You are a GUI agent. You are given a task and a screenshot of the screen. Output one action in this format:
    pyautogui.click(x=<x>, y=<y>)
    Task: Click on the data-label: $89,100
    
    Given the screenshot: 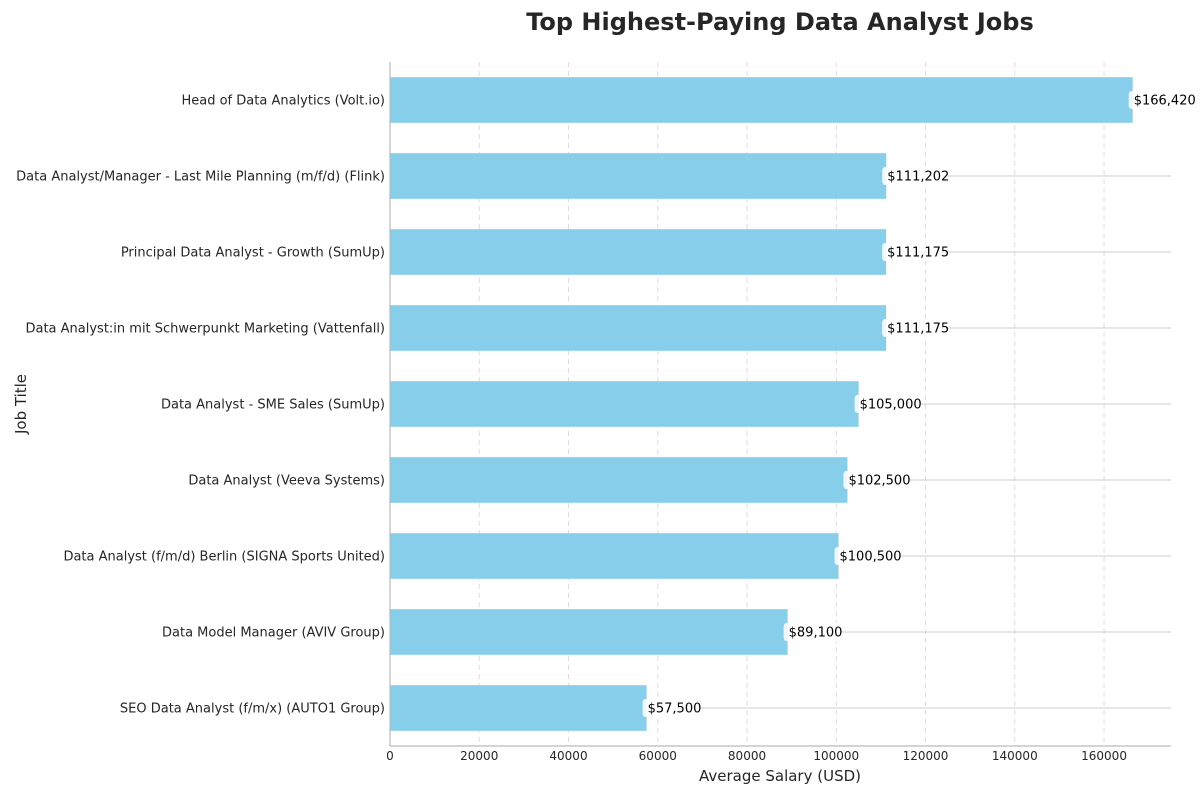 What is the action you would take?
    pyautogui.click(x=816, y=633)
    